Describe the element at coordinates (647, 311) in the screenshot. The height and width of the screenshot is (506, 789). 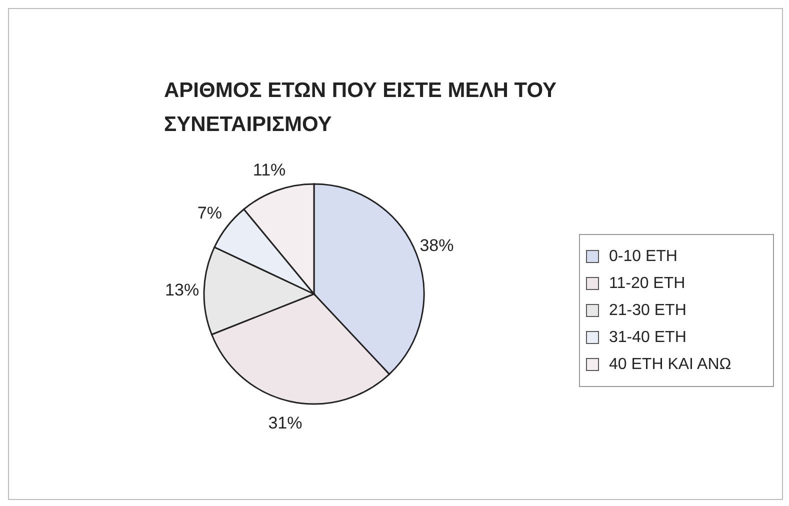
I see `legend-label: 21-30 ΕΤΗ` at that location.